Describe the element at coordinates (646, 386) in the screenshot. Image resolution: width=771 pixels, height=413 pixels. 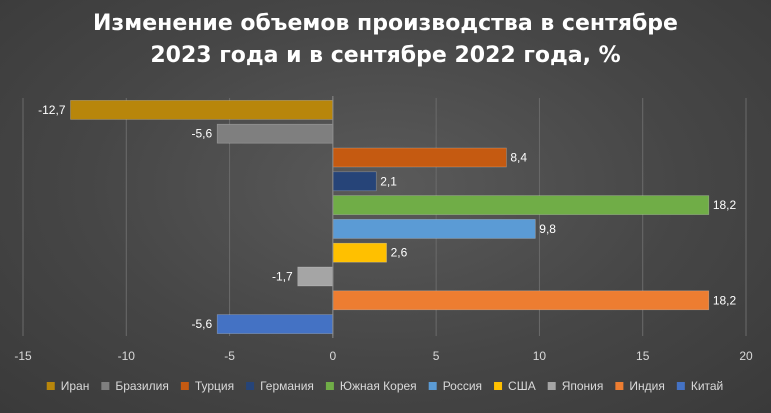
I see `legend-label: Индия` at that location.